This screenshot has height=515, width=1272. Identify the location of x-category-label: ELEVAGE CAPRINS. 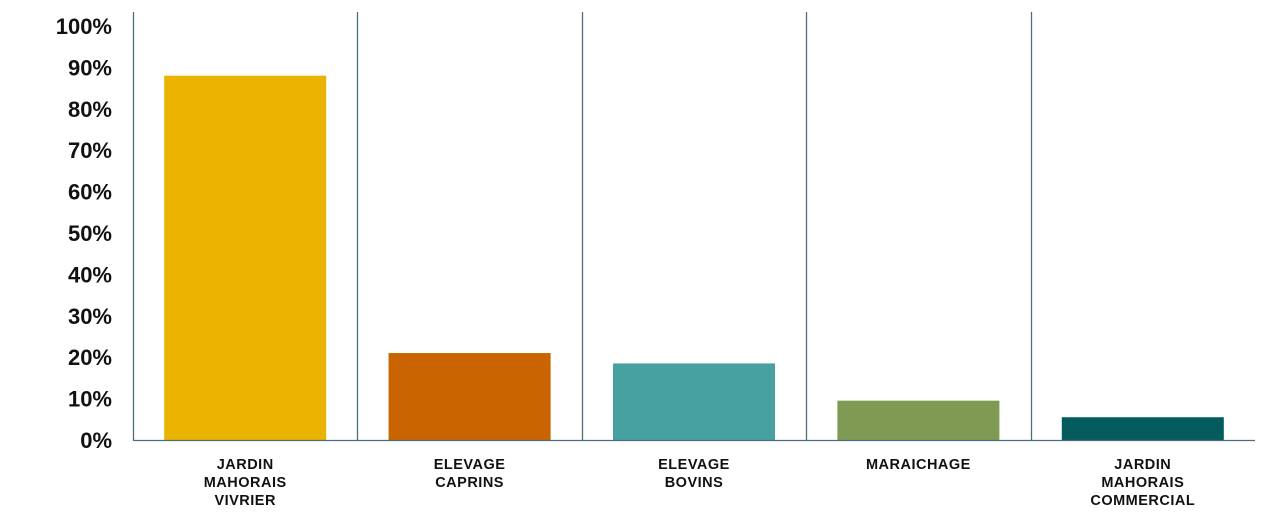
(470, 474).